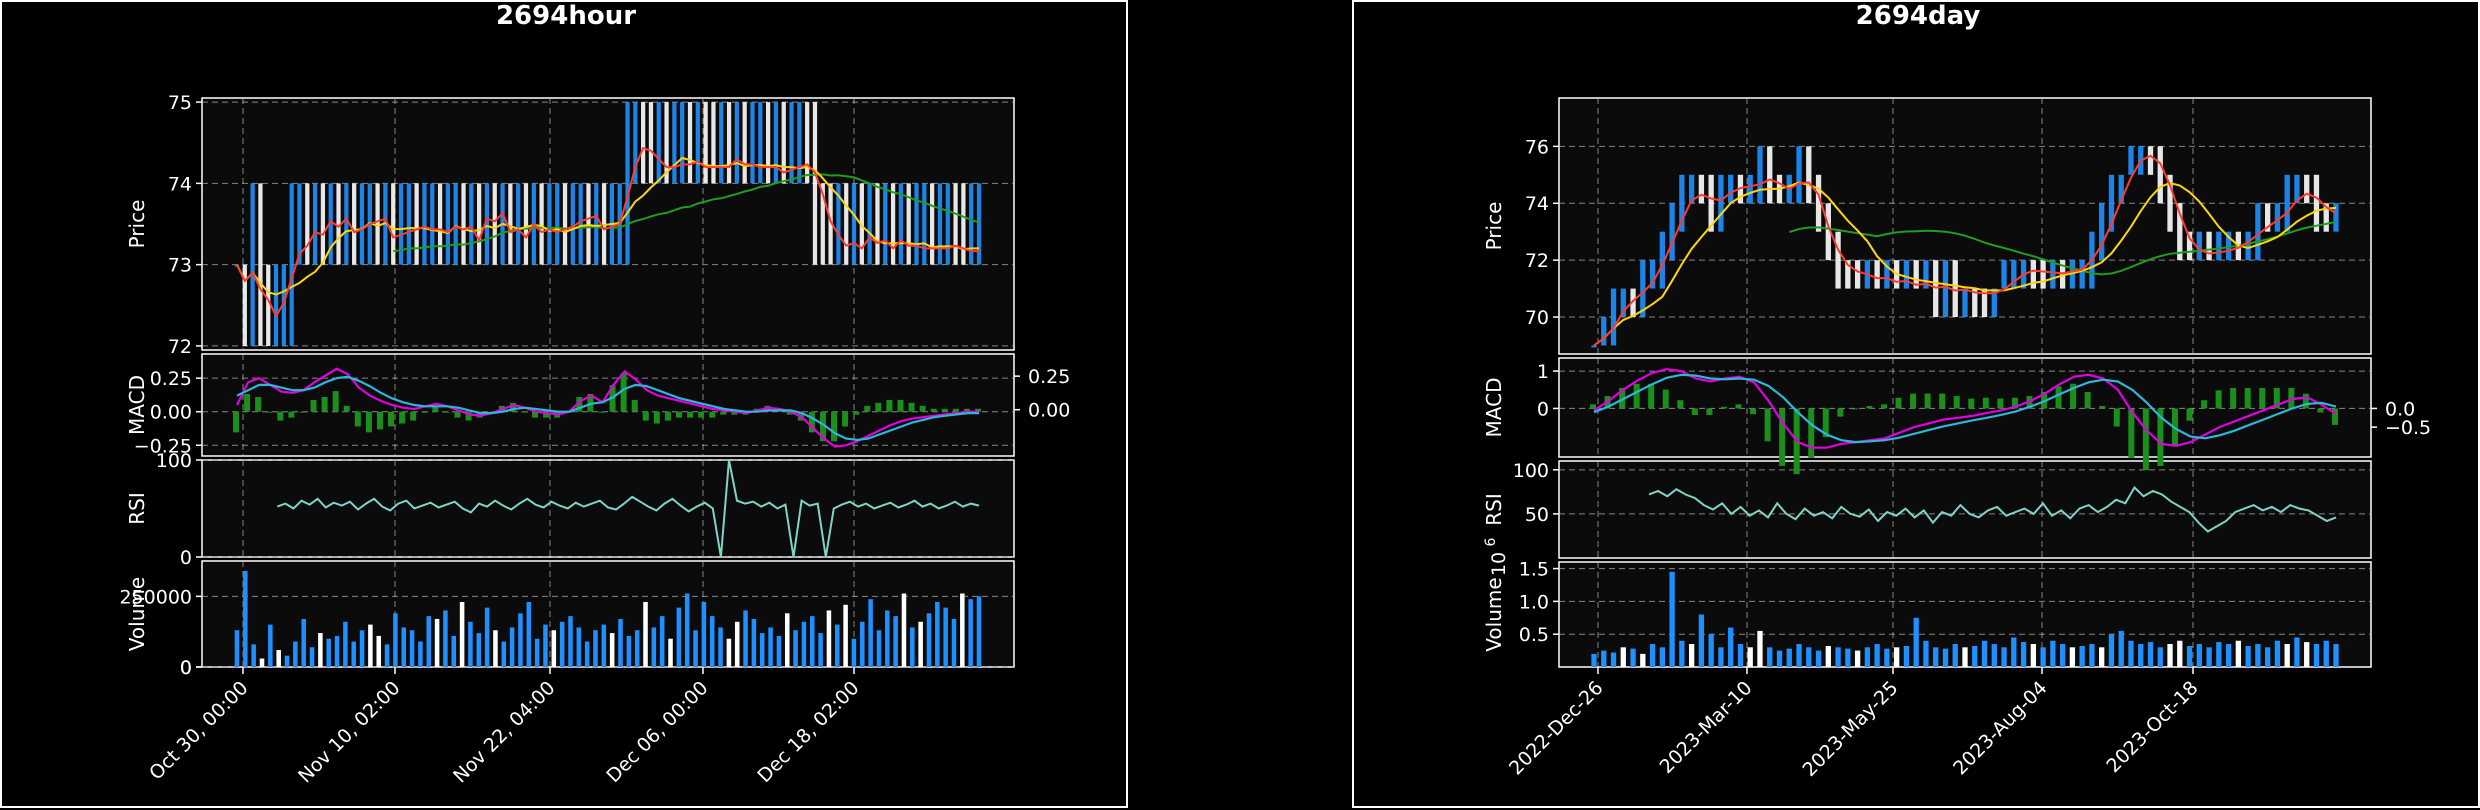 The height and width of the screenshot is (810, 2480). What do you see at coordinates (1706, 727) in the screenshot?
I see `x-tick-label: 2023-Mar-10` at bounding box center [1706, 727].